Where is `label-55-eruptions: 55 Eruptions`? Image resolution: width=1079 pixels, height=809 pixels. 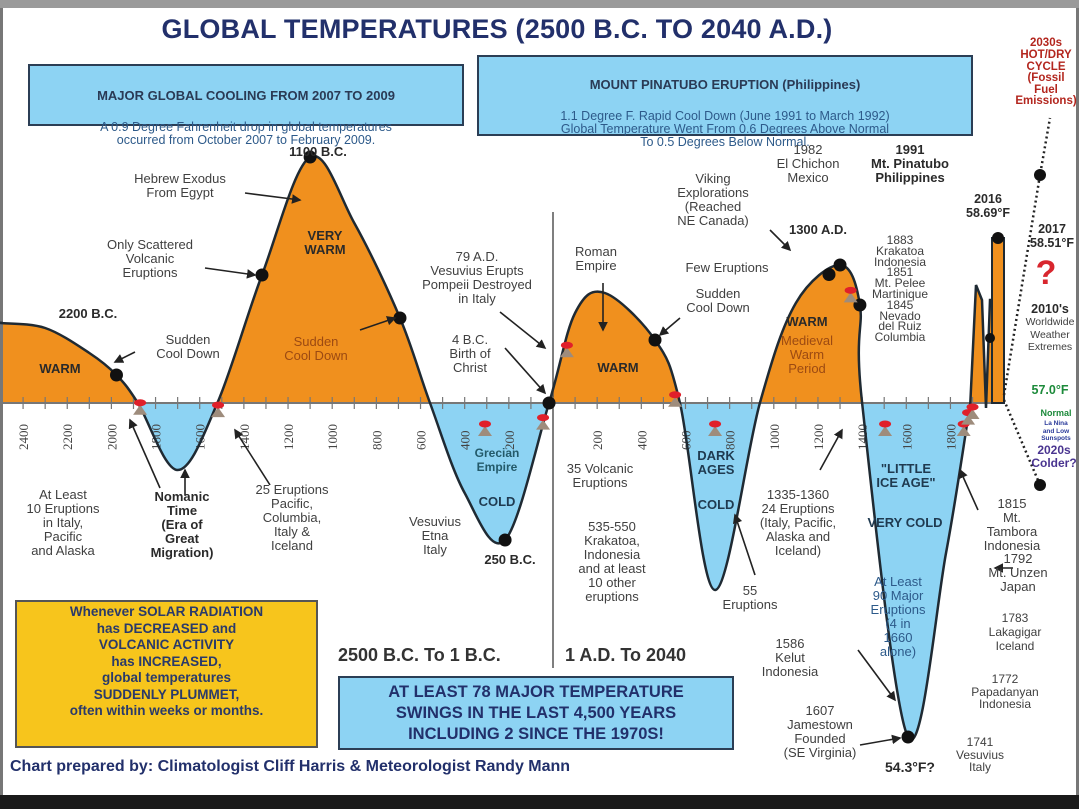
label-55-eruptions: 55 Eruptions is located at coordinates (750, 597).